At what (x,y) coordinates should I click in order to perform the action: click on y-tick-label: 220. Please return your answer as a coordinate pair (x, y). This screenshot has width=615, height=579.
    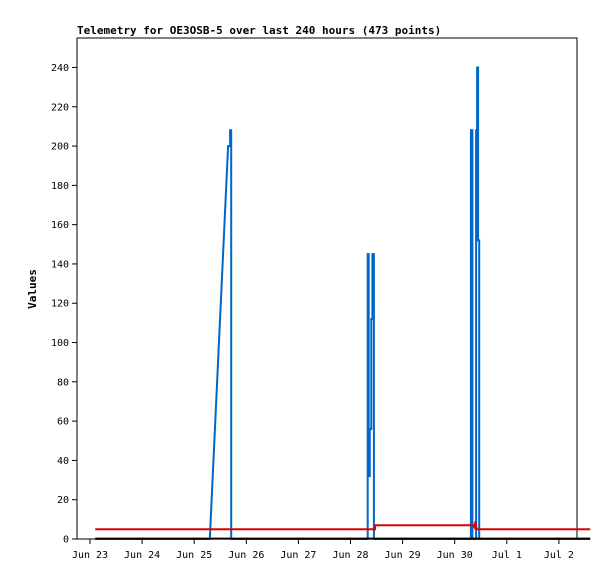
    Looking at the image, I should click on (60, 107).